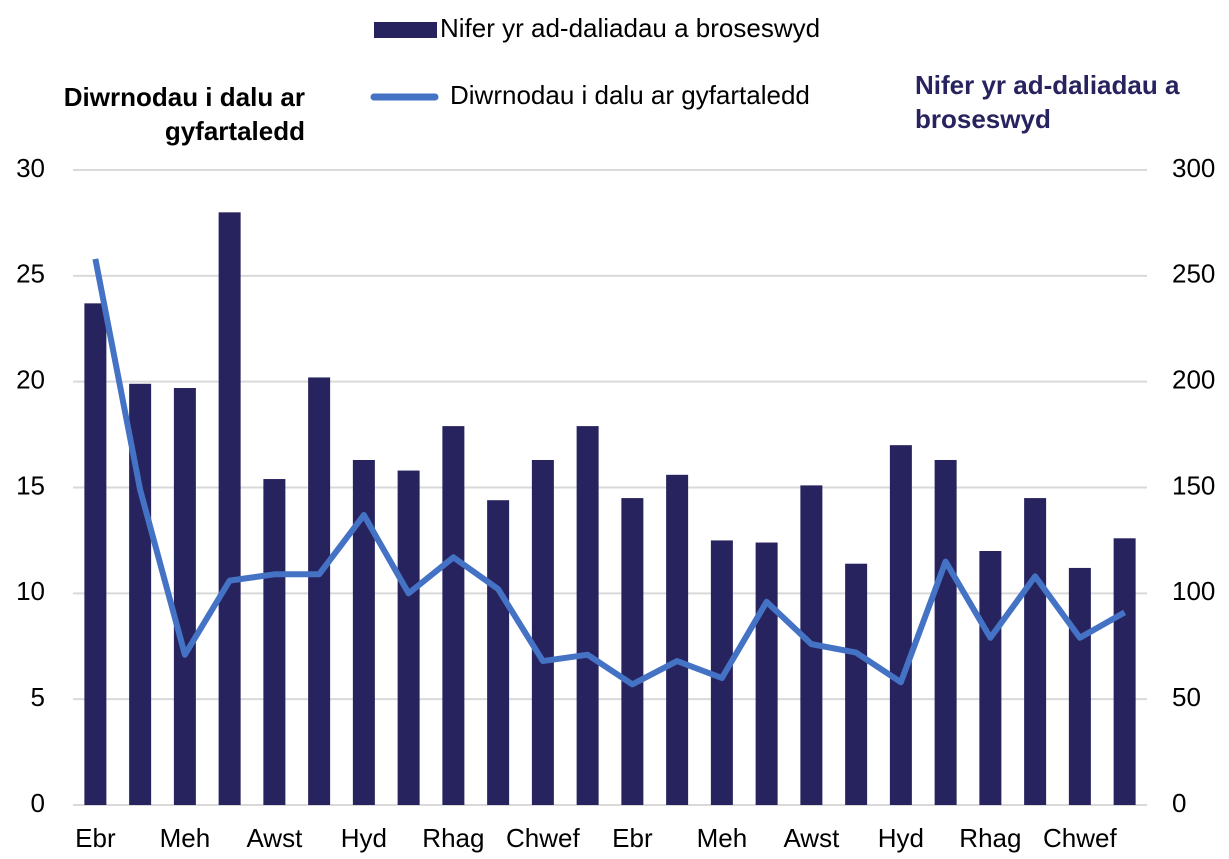 This screenshot has width=1229, height=859. I want to click on legend-swatch, so click(405, 30).